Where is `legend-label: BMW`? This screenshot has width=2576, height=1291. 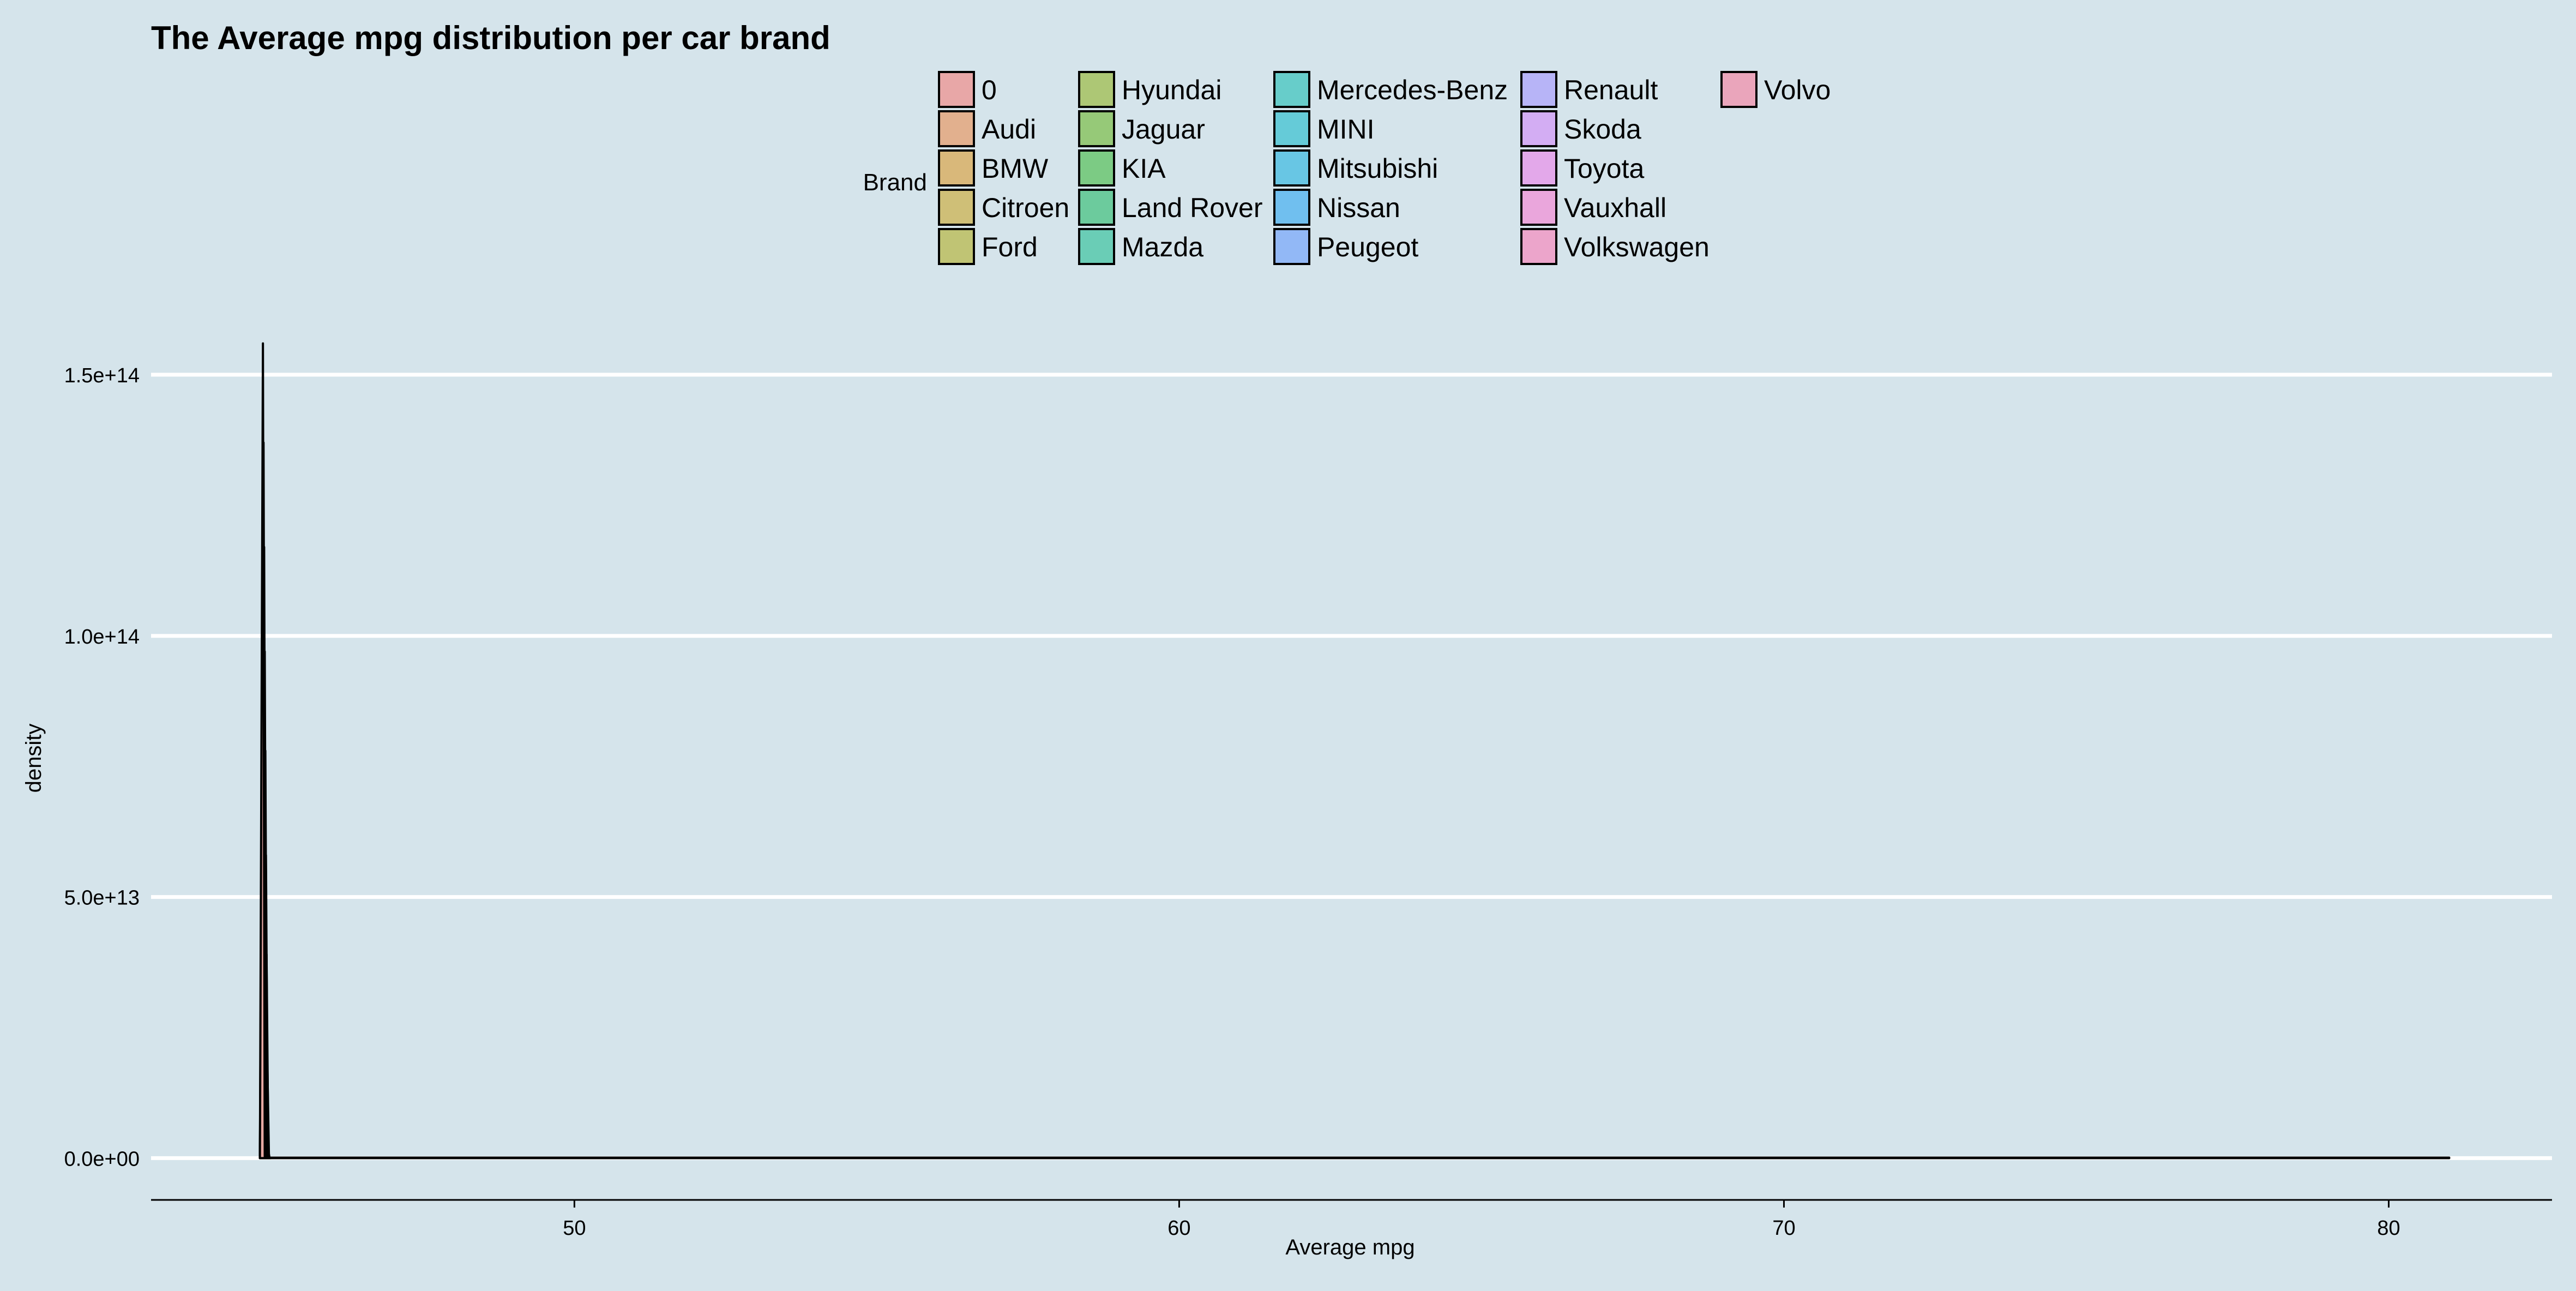
legend-label: BMW is located at coordinates (1015, 168).